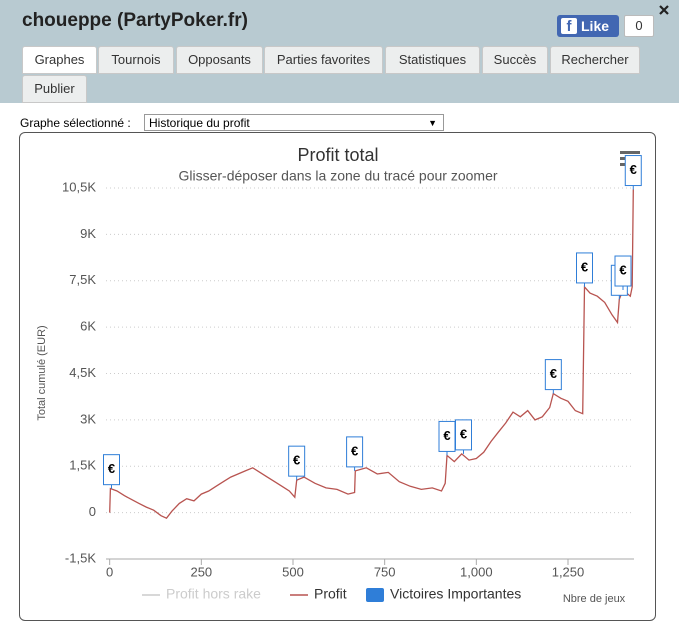 The width and height of the screenshot is (679, 637). Describe the element at coordinates (82, 465) in the screenshot. I see `y-tick-label: 1,5K` at that location.